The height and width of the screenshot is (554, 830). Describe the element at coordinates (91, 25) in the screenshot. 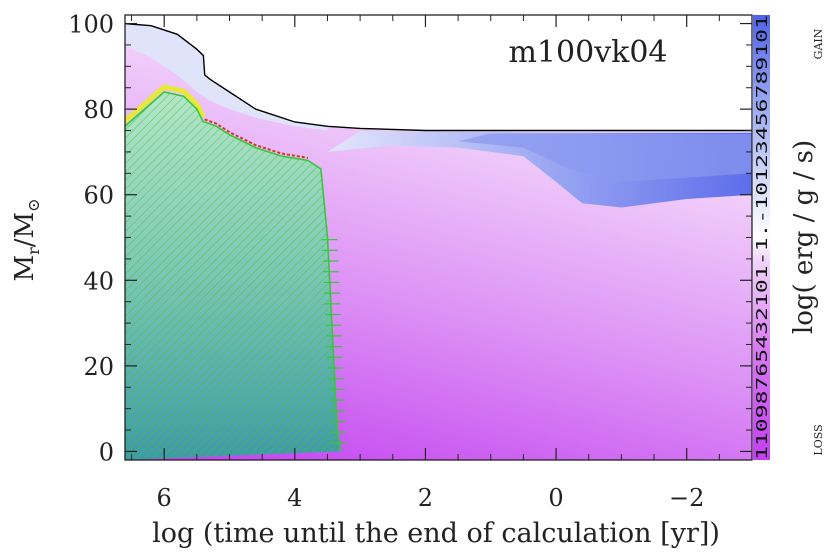

I see `y-tick-label: 100` at that location.